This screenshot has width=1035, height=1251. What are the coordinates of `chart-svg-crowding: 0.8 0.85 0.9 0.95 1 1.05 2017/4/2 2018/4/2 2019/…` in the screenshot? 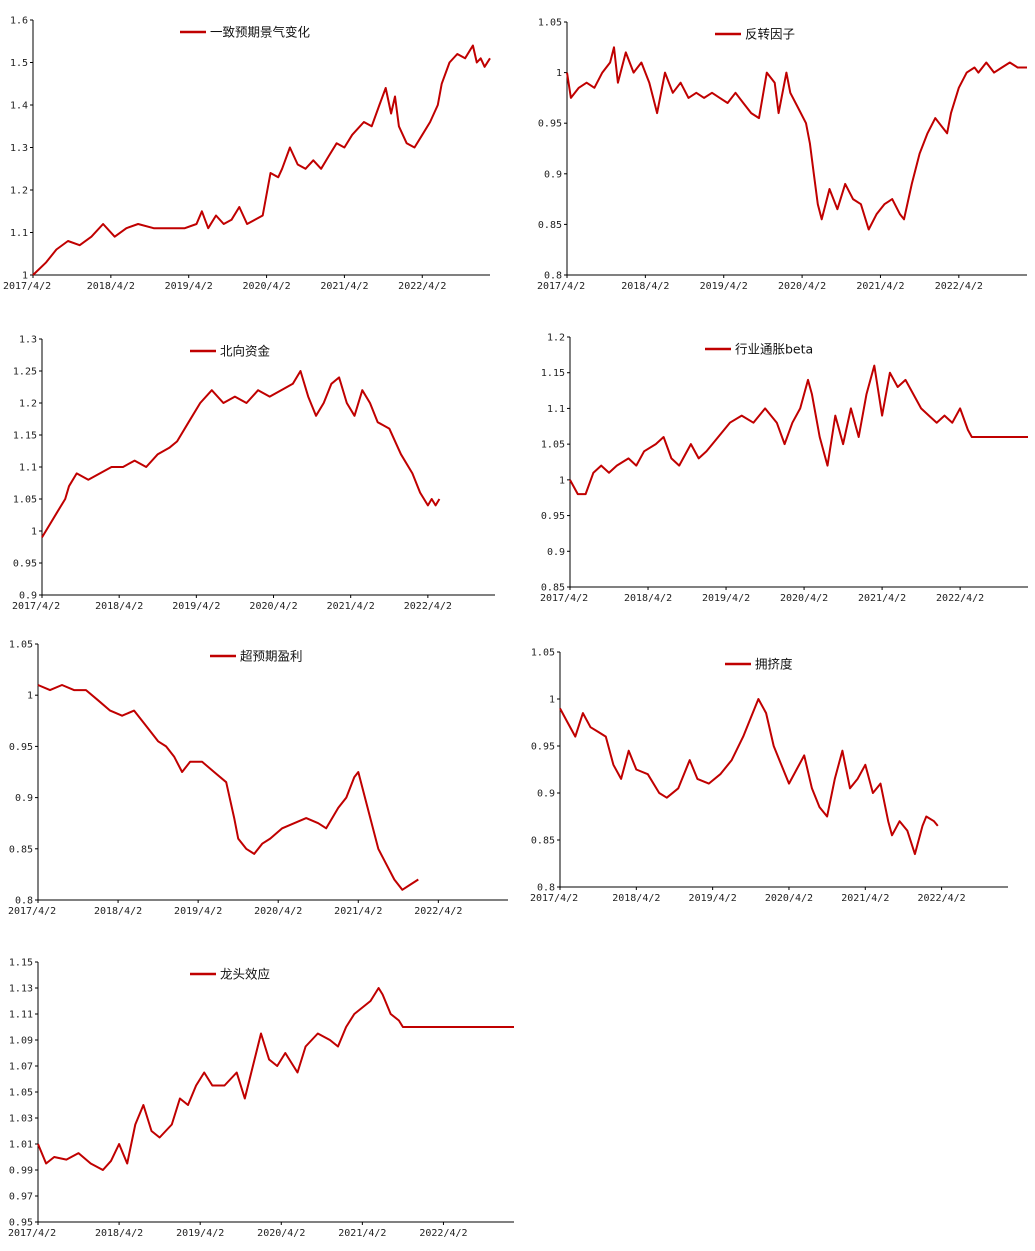 It's located at (769, 776).